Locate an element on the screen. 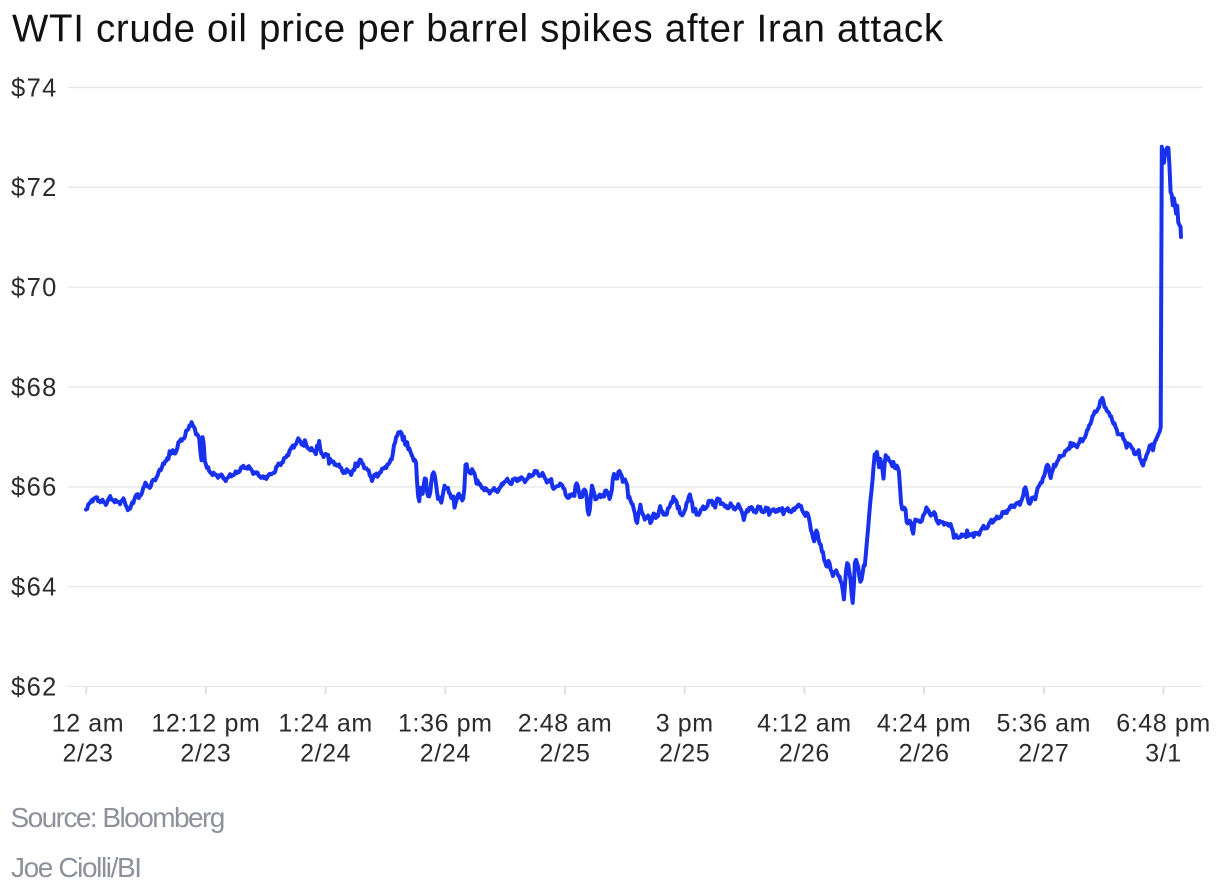  svg-text: 1:36 pm is located at coordinates (445, 724).